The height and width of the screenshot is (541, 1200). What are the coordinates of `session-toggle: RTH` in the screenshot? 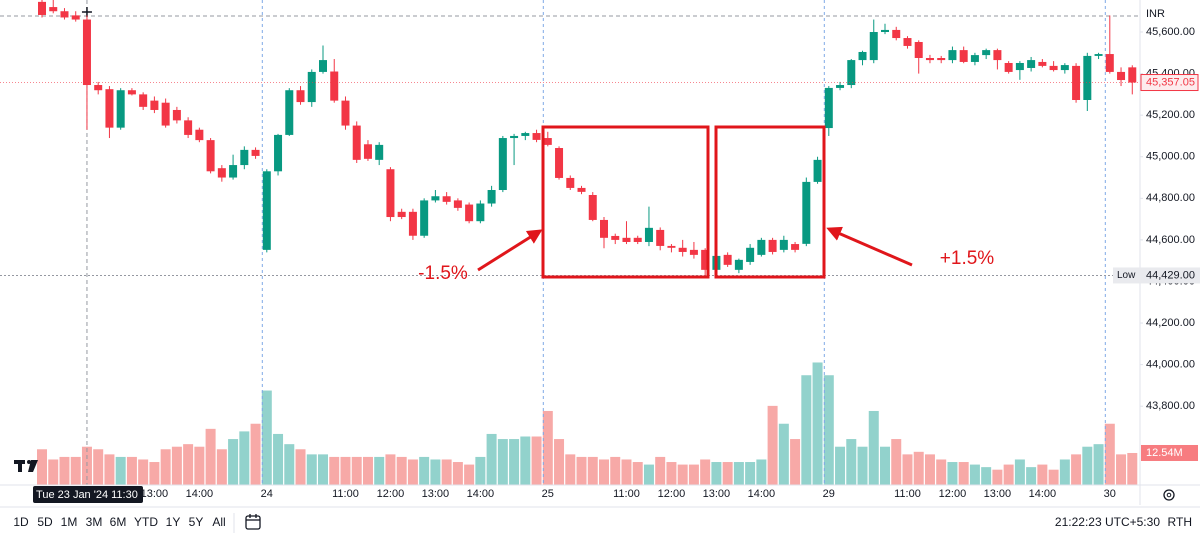 It's located at (1180, 522).